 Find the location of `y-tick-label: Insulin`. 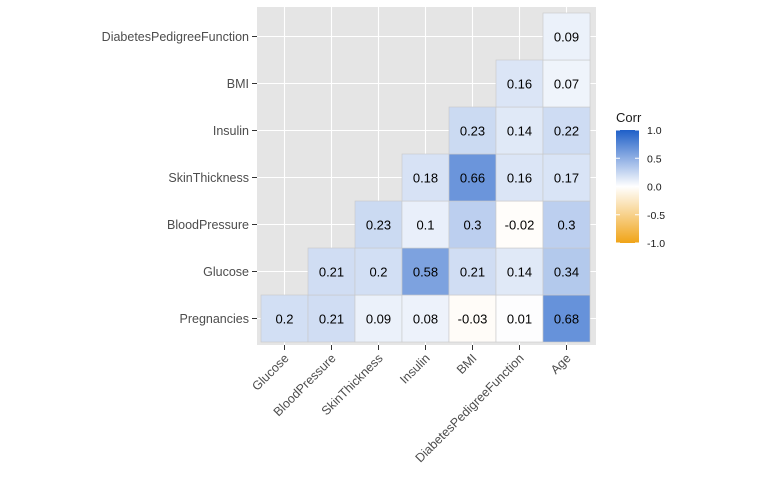

y-tick-label: Insulin is located at coordinates (231, 131).